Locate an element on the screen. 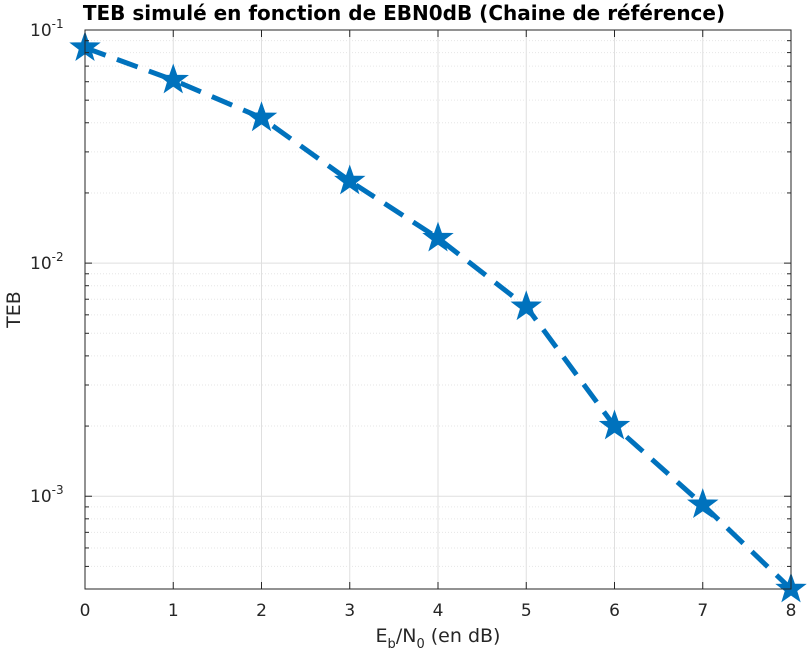  x-tick-label: 2 is located at coordinates (261, 611).